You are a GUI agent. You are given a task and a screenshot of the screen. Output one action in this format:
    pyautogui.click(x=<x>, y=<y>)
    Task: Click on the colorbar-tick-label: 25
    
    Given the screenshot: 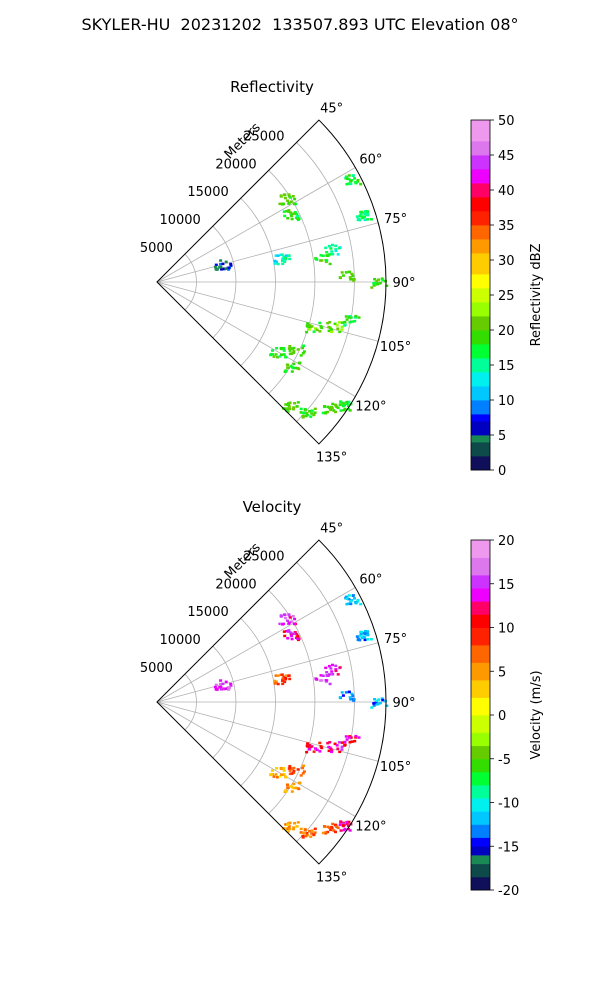 What is the action you would take?
    pyautogui.click(x=506, y=296)
    